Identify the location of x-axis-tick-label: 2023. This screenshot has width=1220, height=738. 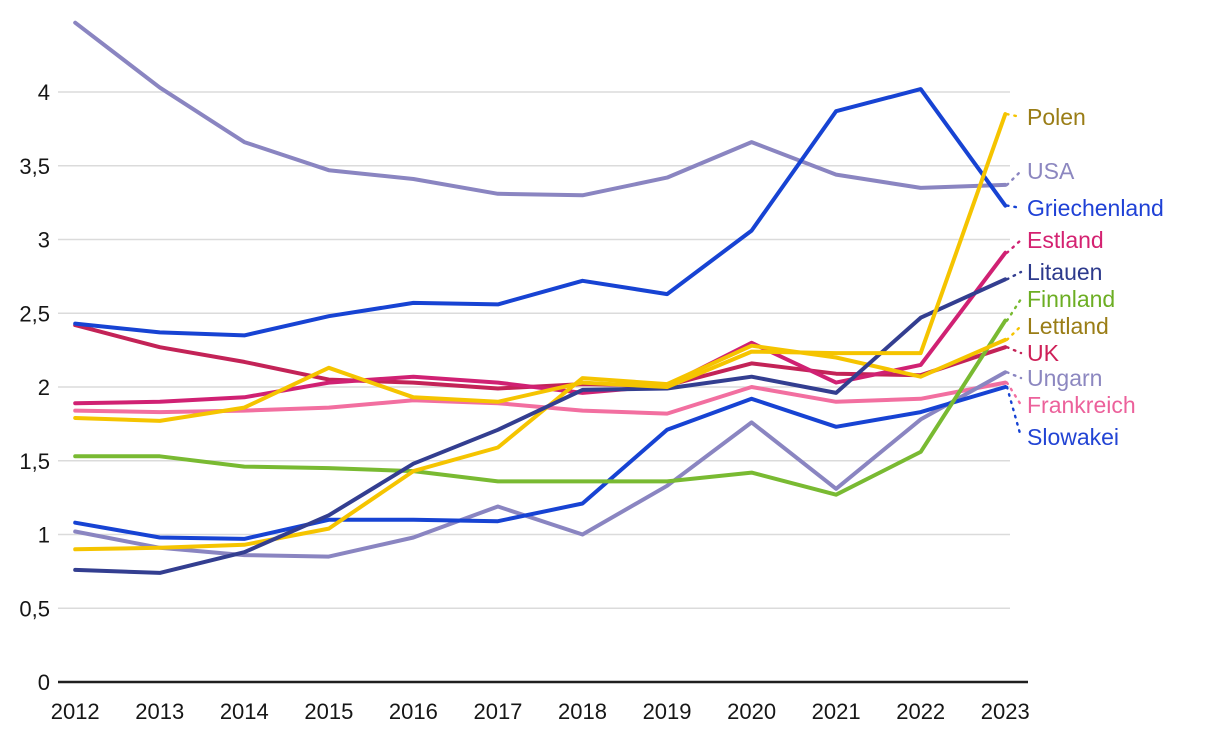
(1005, 711).